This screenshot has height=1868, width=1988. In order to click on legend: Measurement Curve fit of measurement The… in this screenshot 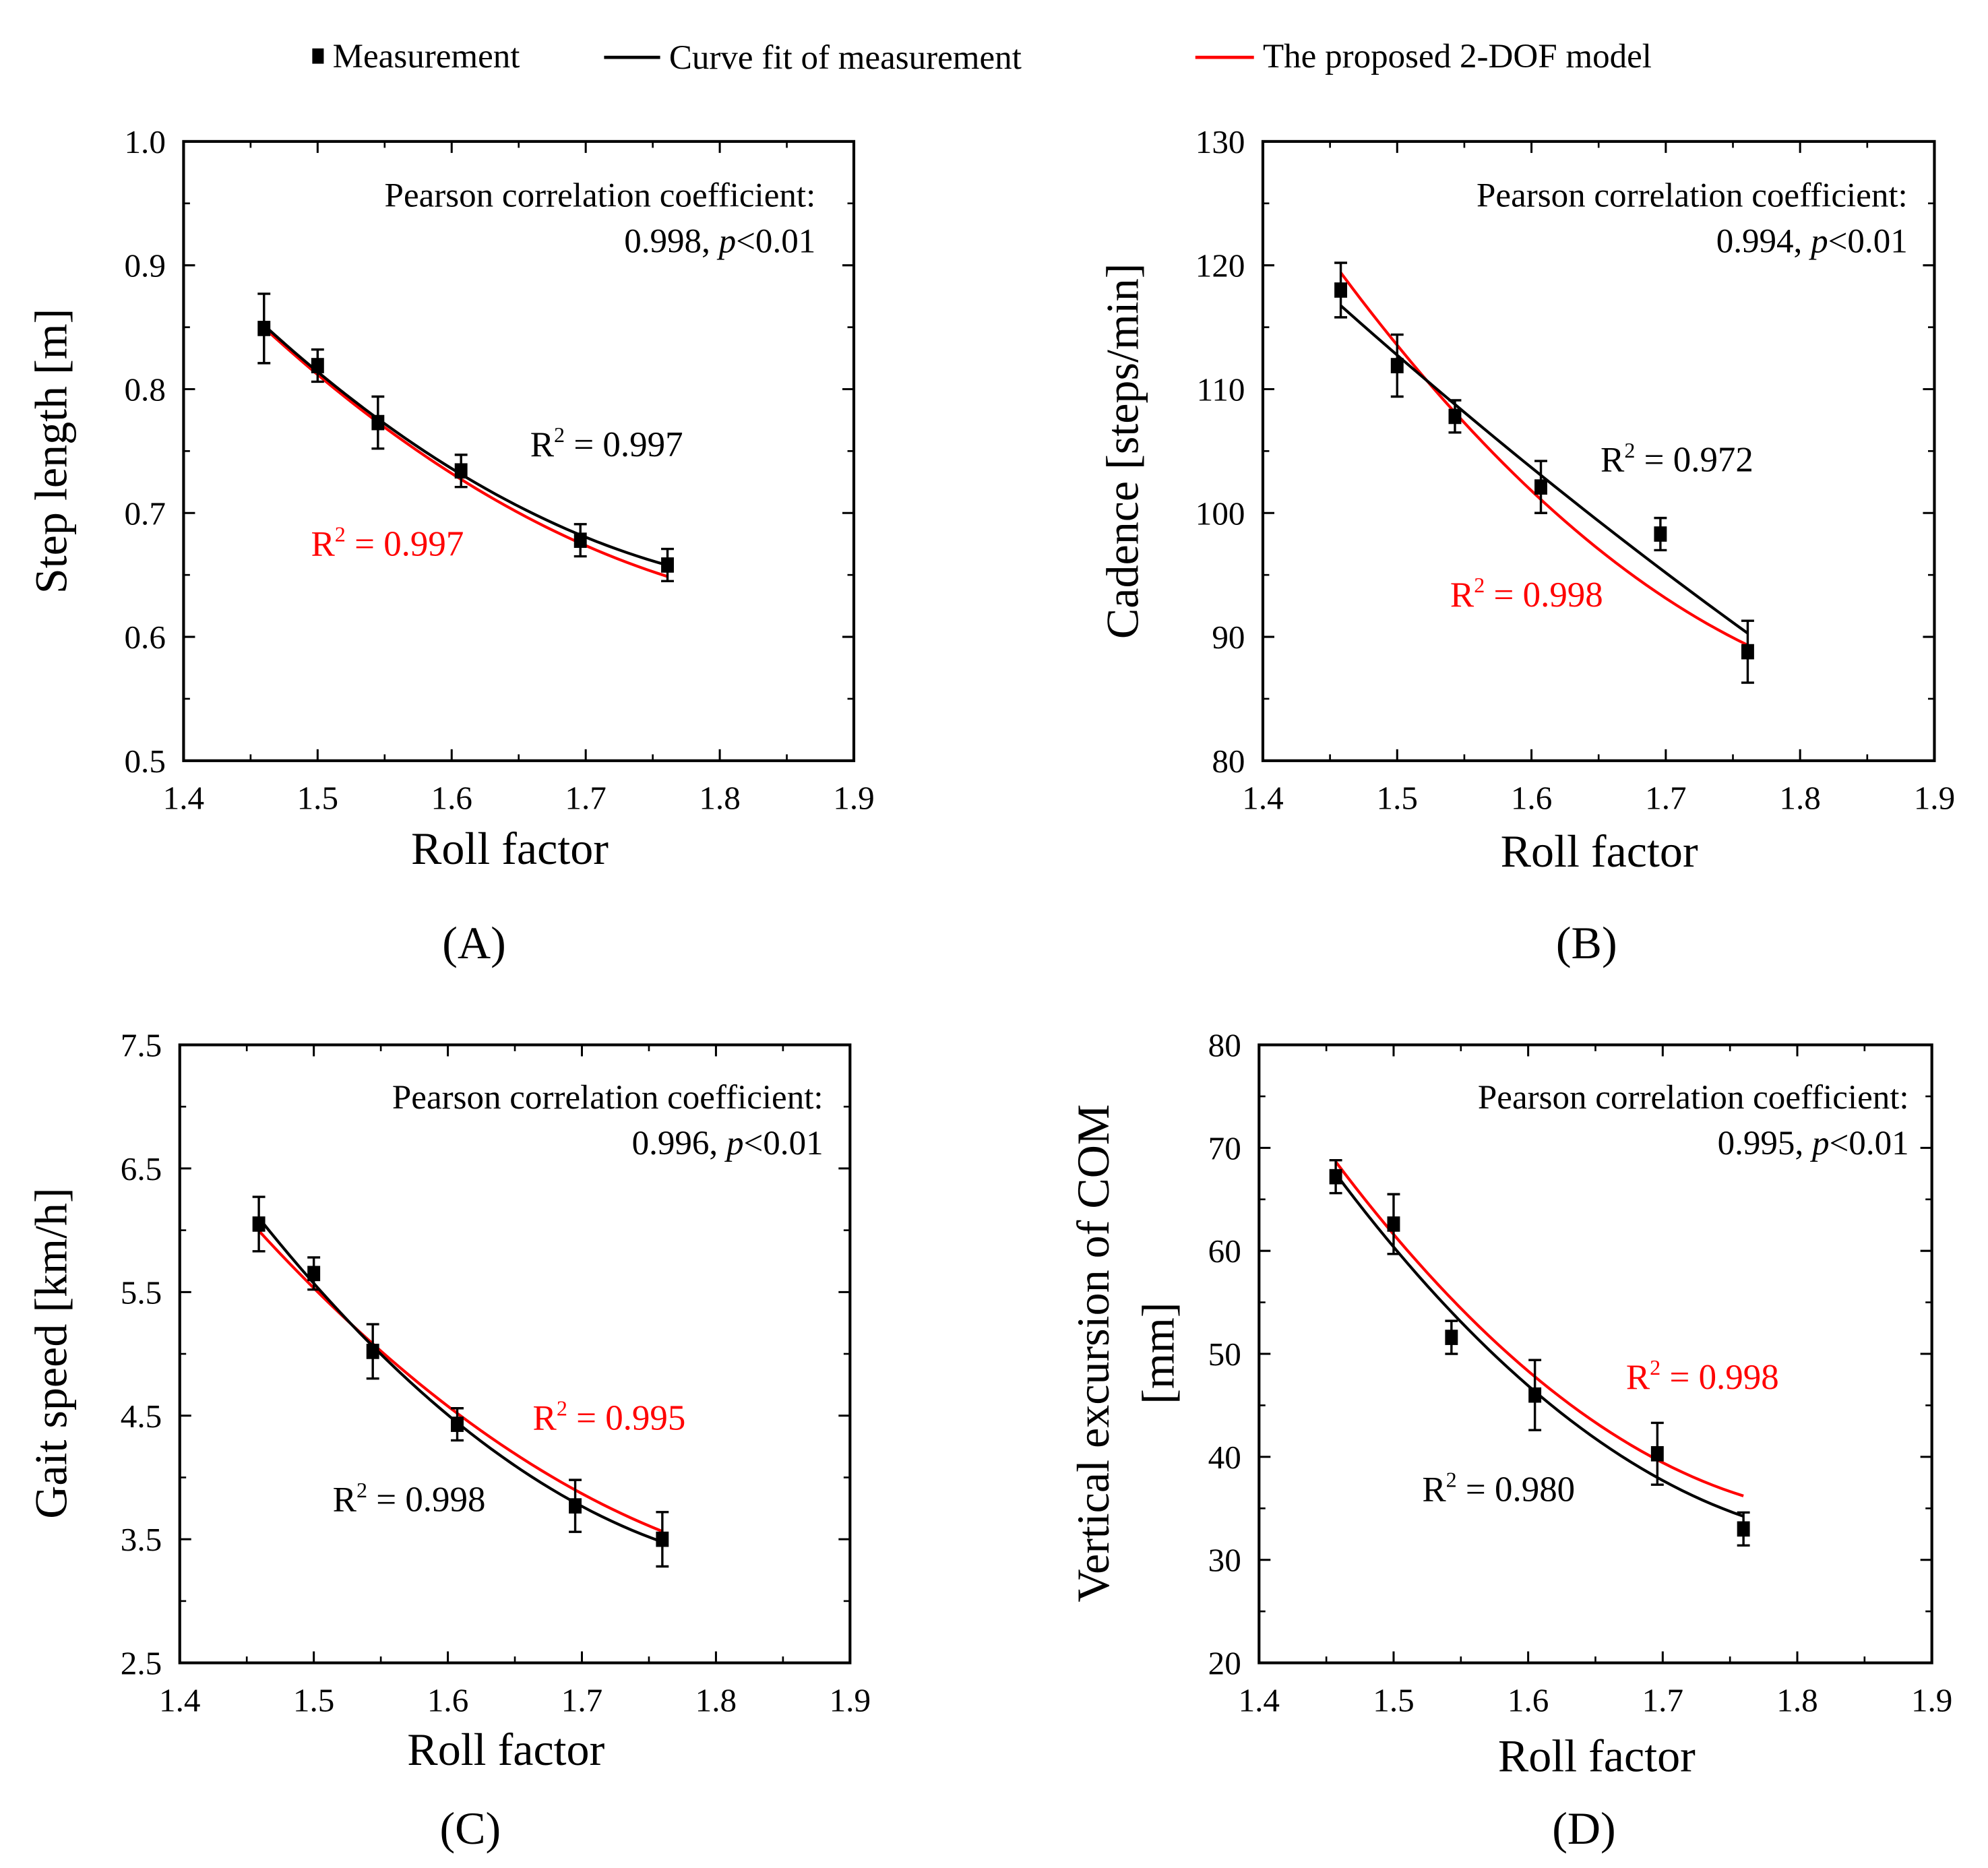, I will do `click(982, 58)`.